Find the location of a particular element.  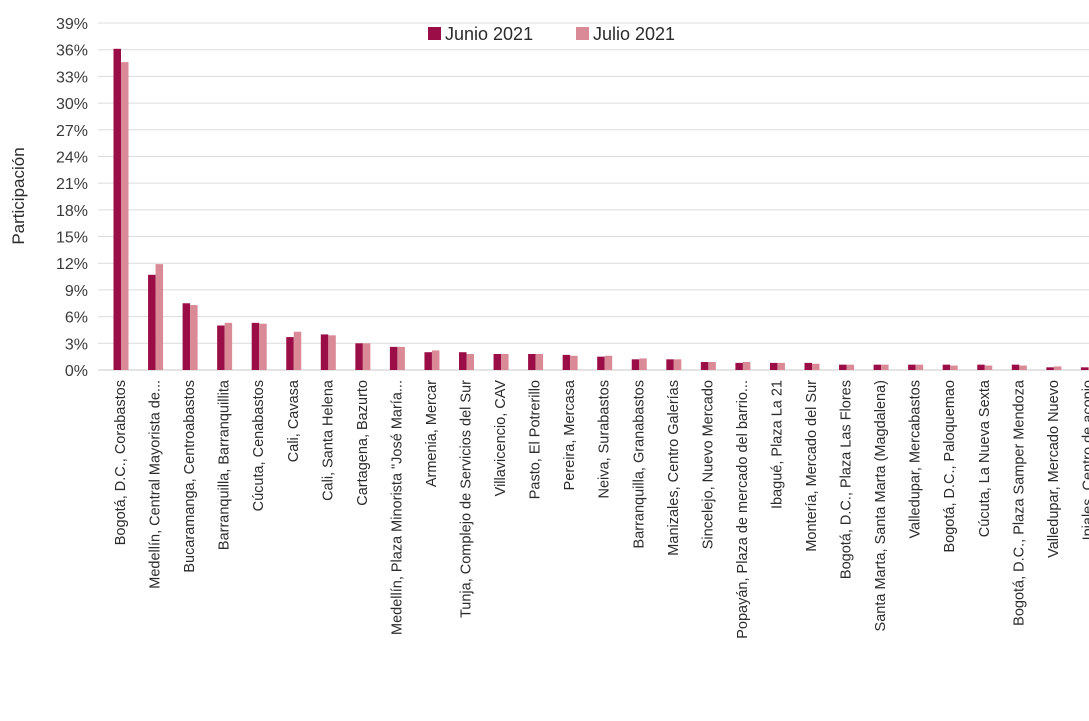

category-label: Ipiales, Centro de acopio is located at coordinates (1084, 460).